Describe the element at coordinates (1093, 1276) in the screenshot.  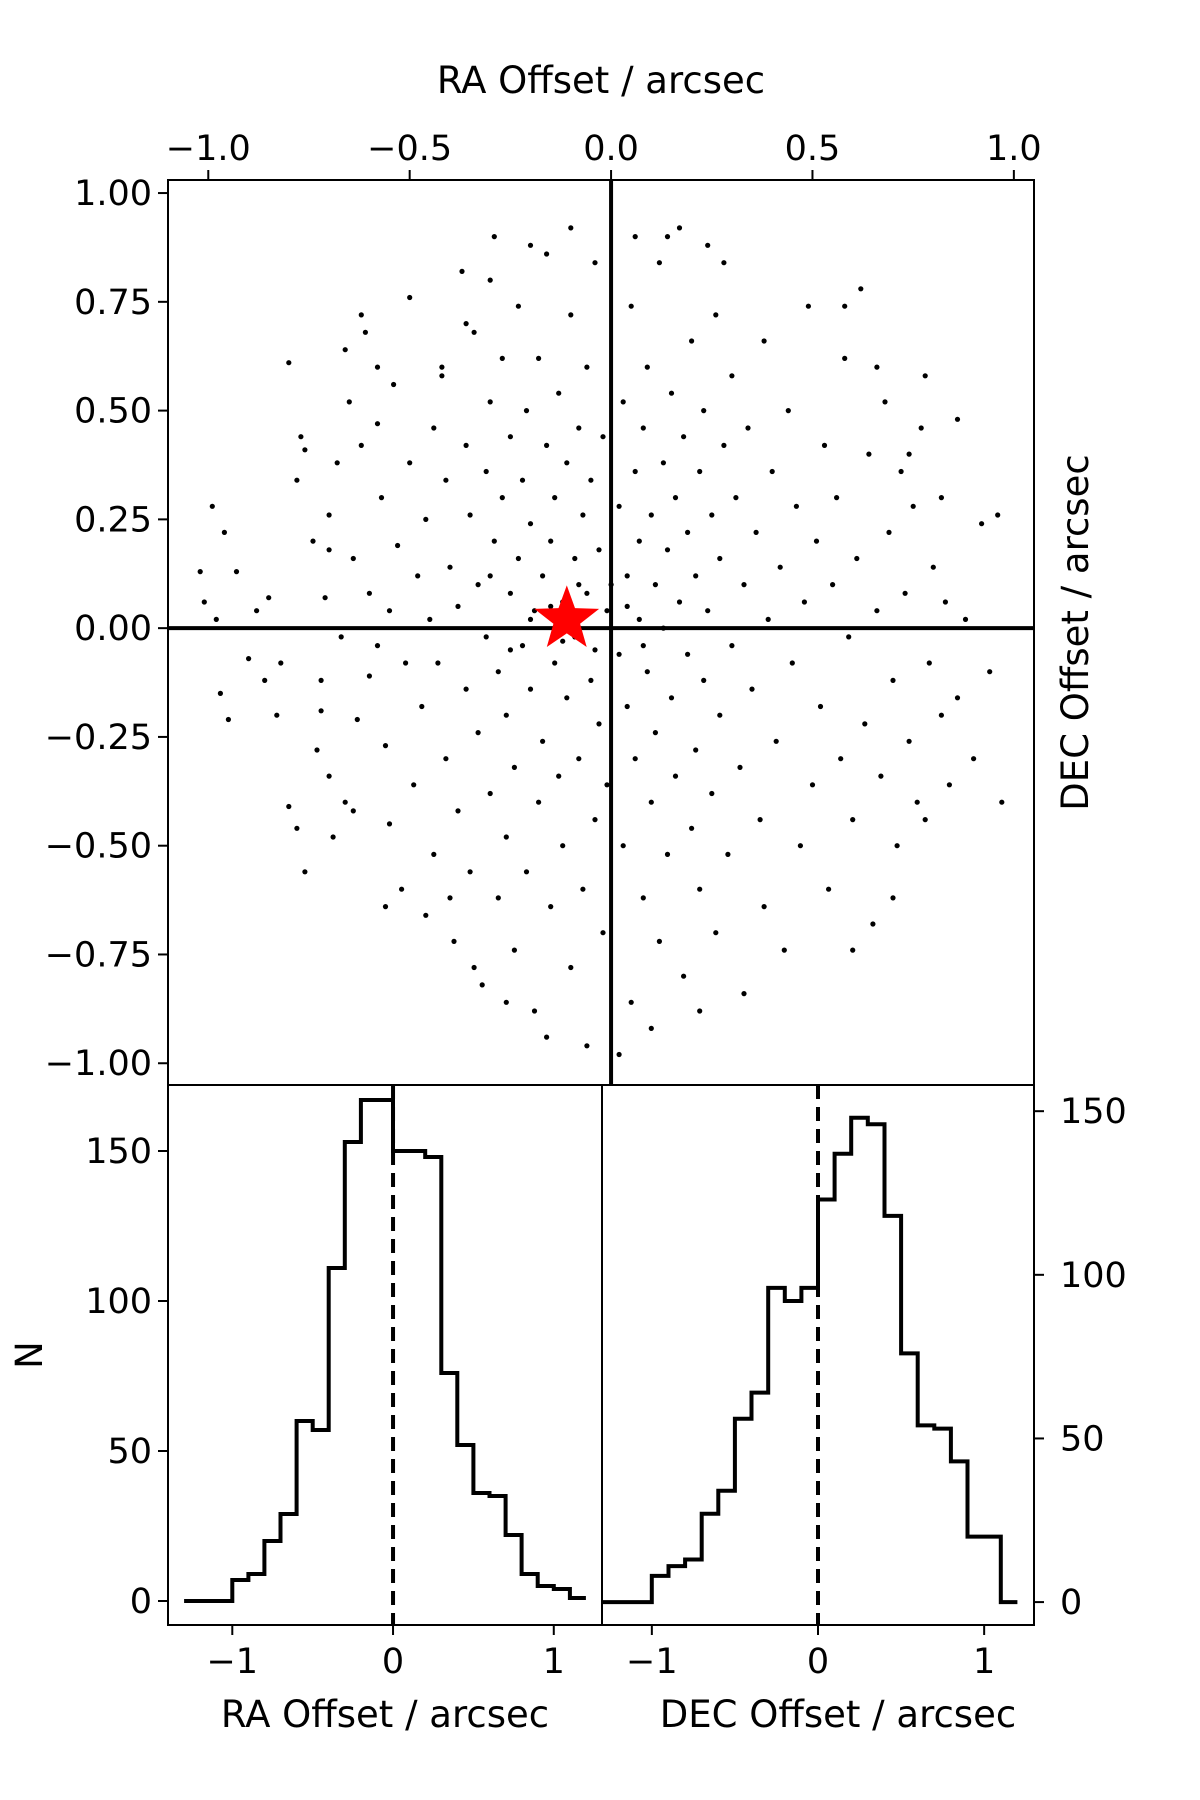
I see `dec-histogram-y-tick-label: 100` at that location.